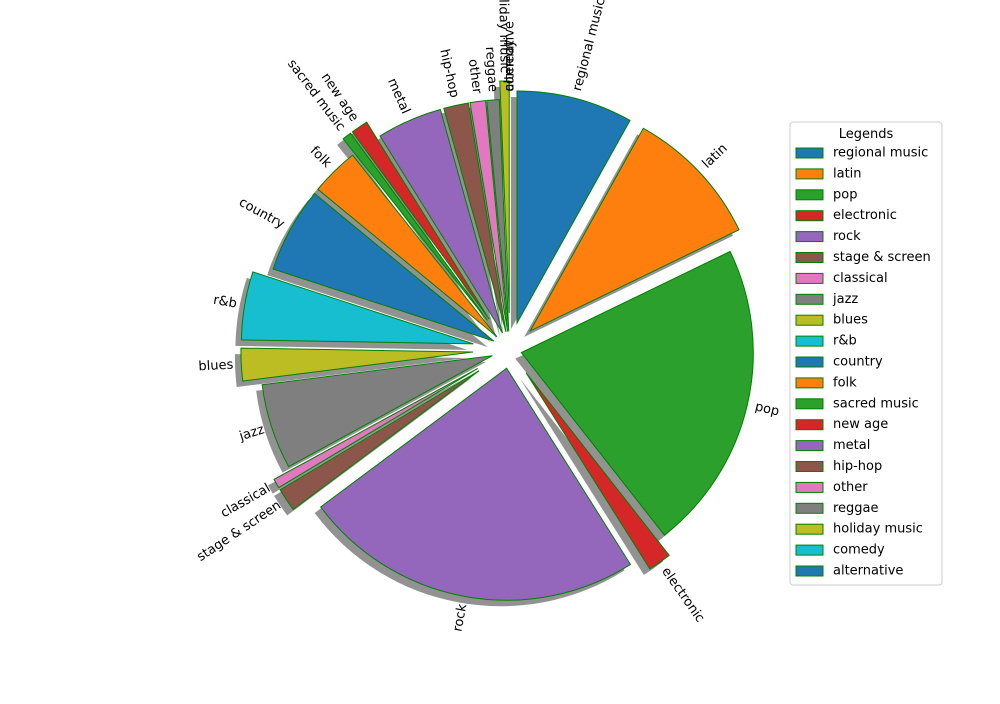  I want to click on slice-new-age, so click(420, 220).